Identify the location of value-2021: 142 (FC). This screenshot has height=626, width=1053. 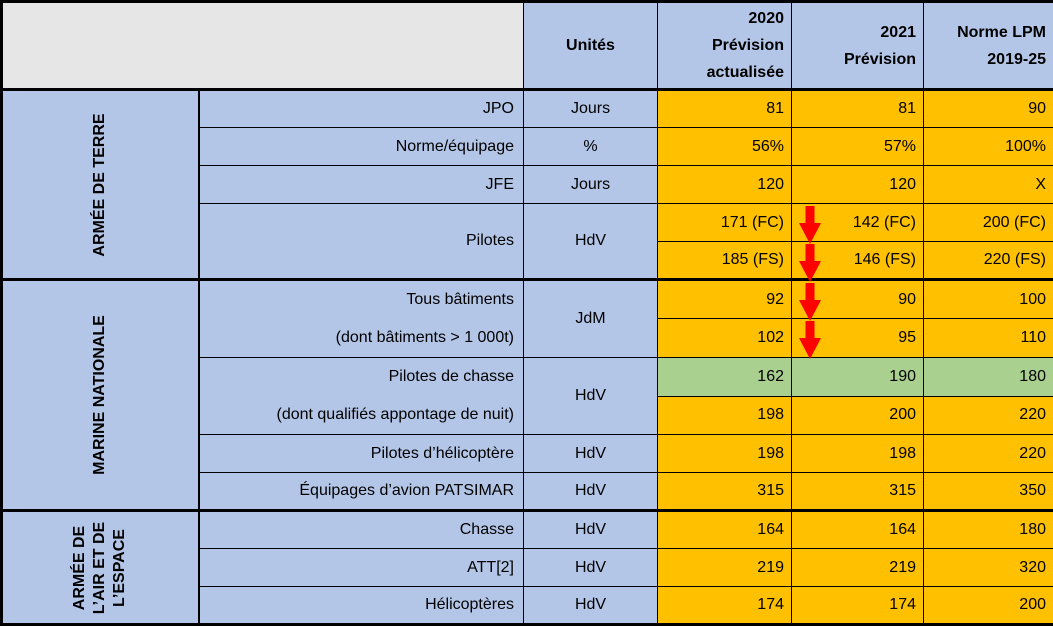
(858, 223).